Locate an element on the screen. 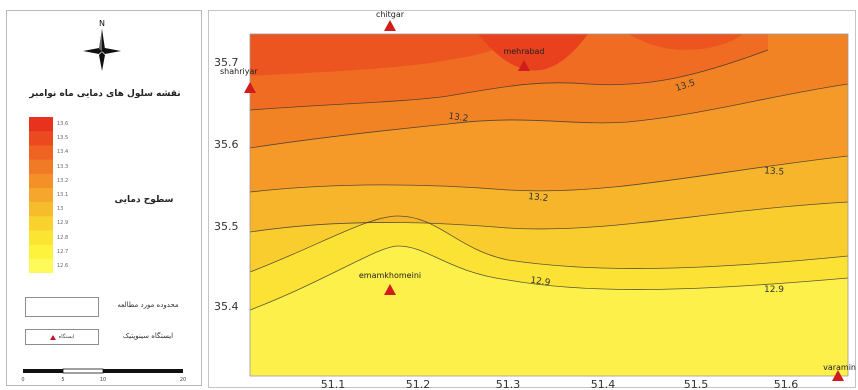 This screenshot has width=858, height=390. color-ramp is located at coordinates (41, 195).